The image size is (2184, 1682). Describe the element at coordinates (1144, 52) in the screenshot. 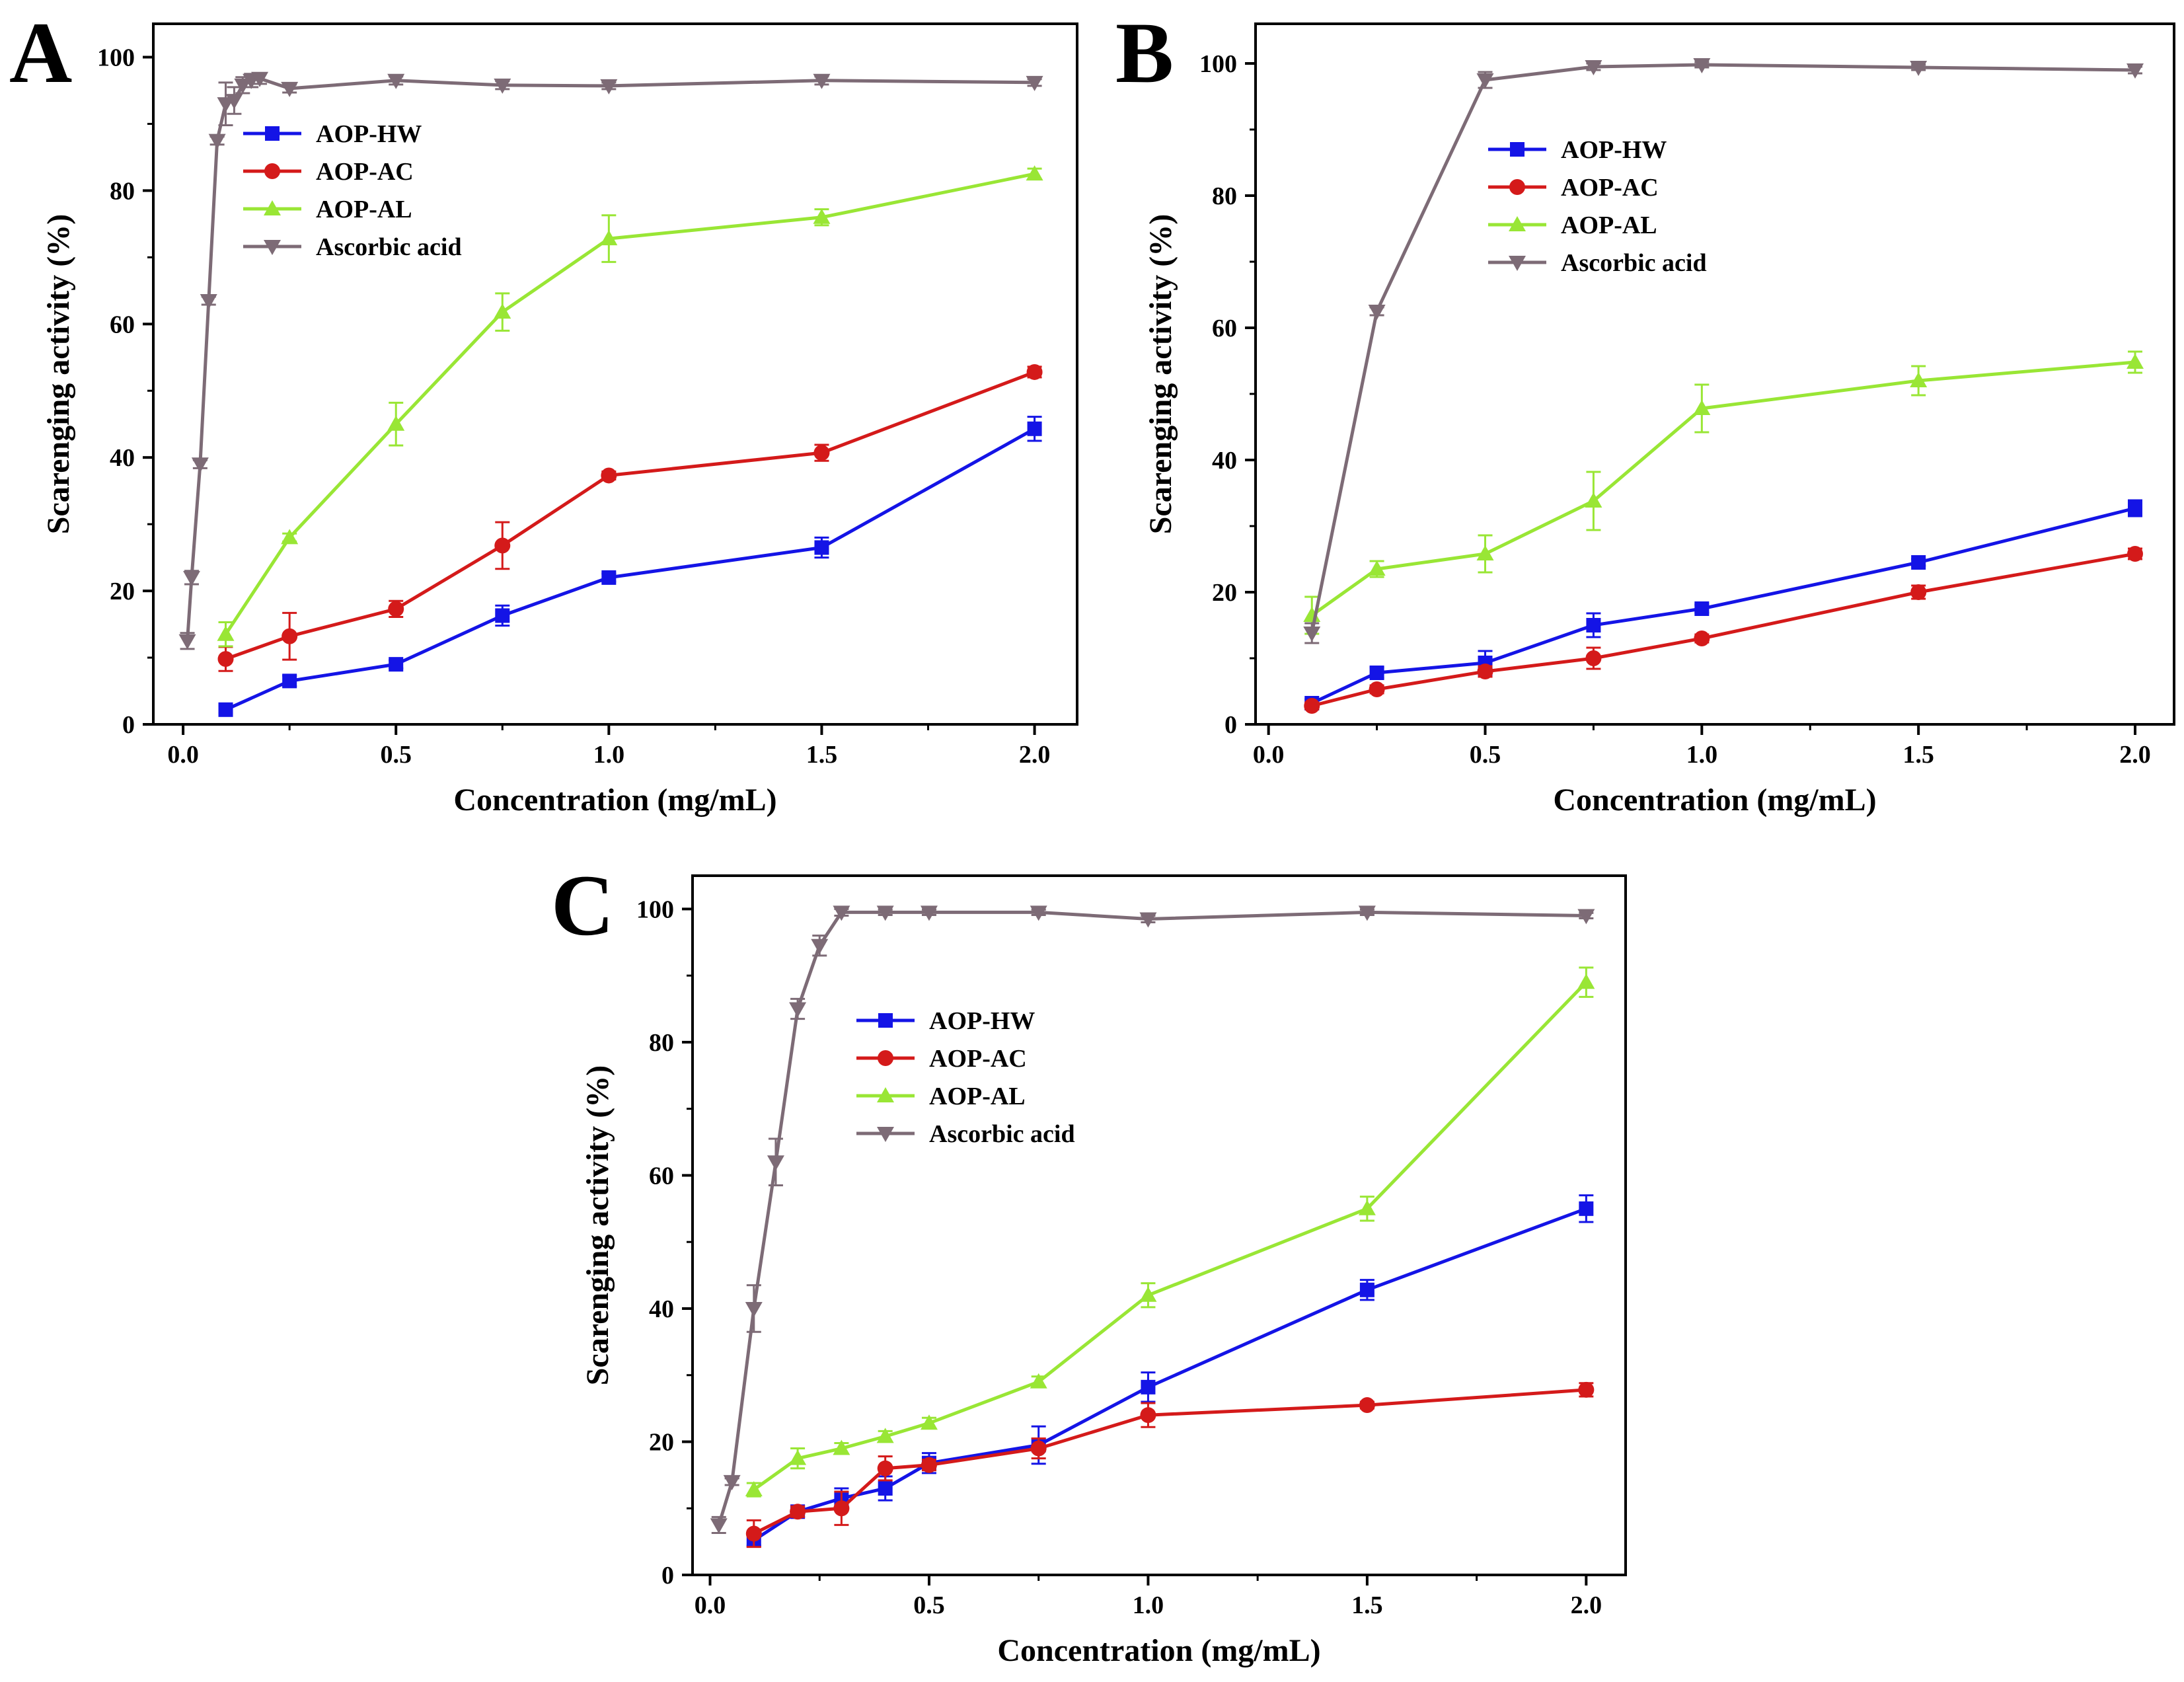

I see `panel-letter: B` at that location.